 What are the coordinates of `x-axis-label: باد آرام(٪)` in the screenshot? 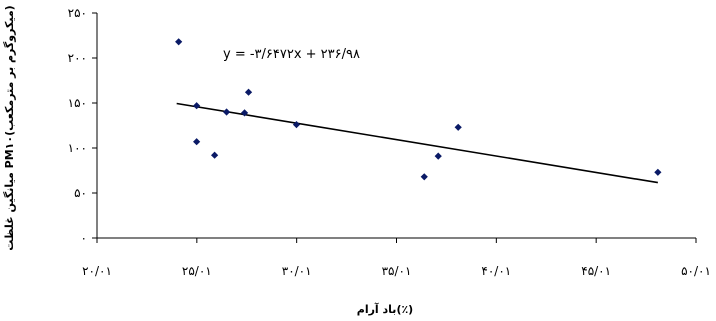 It's located at (385, 309).